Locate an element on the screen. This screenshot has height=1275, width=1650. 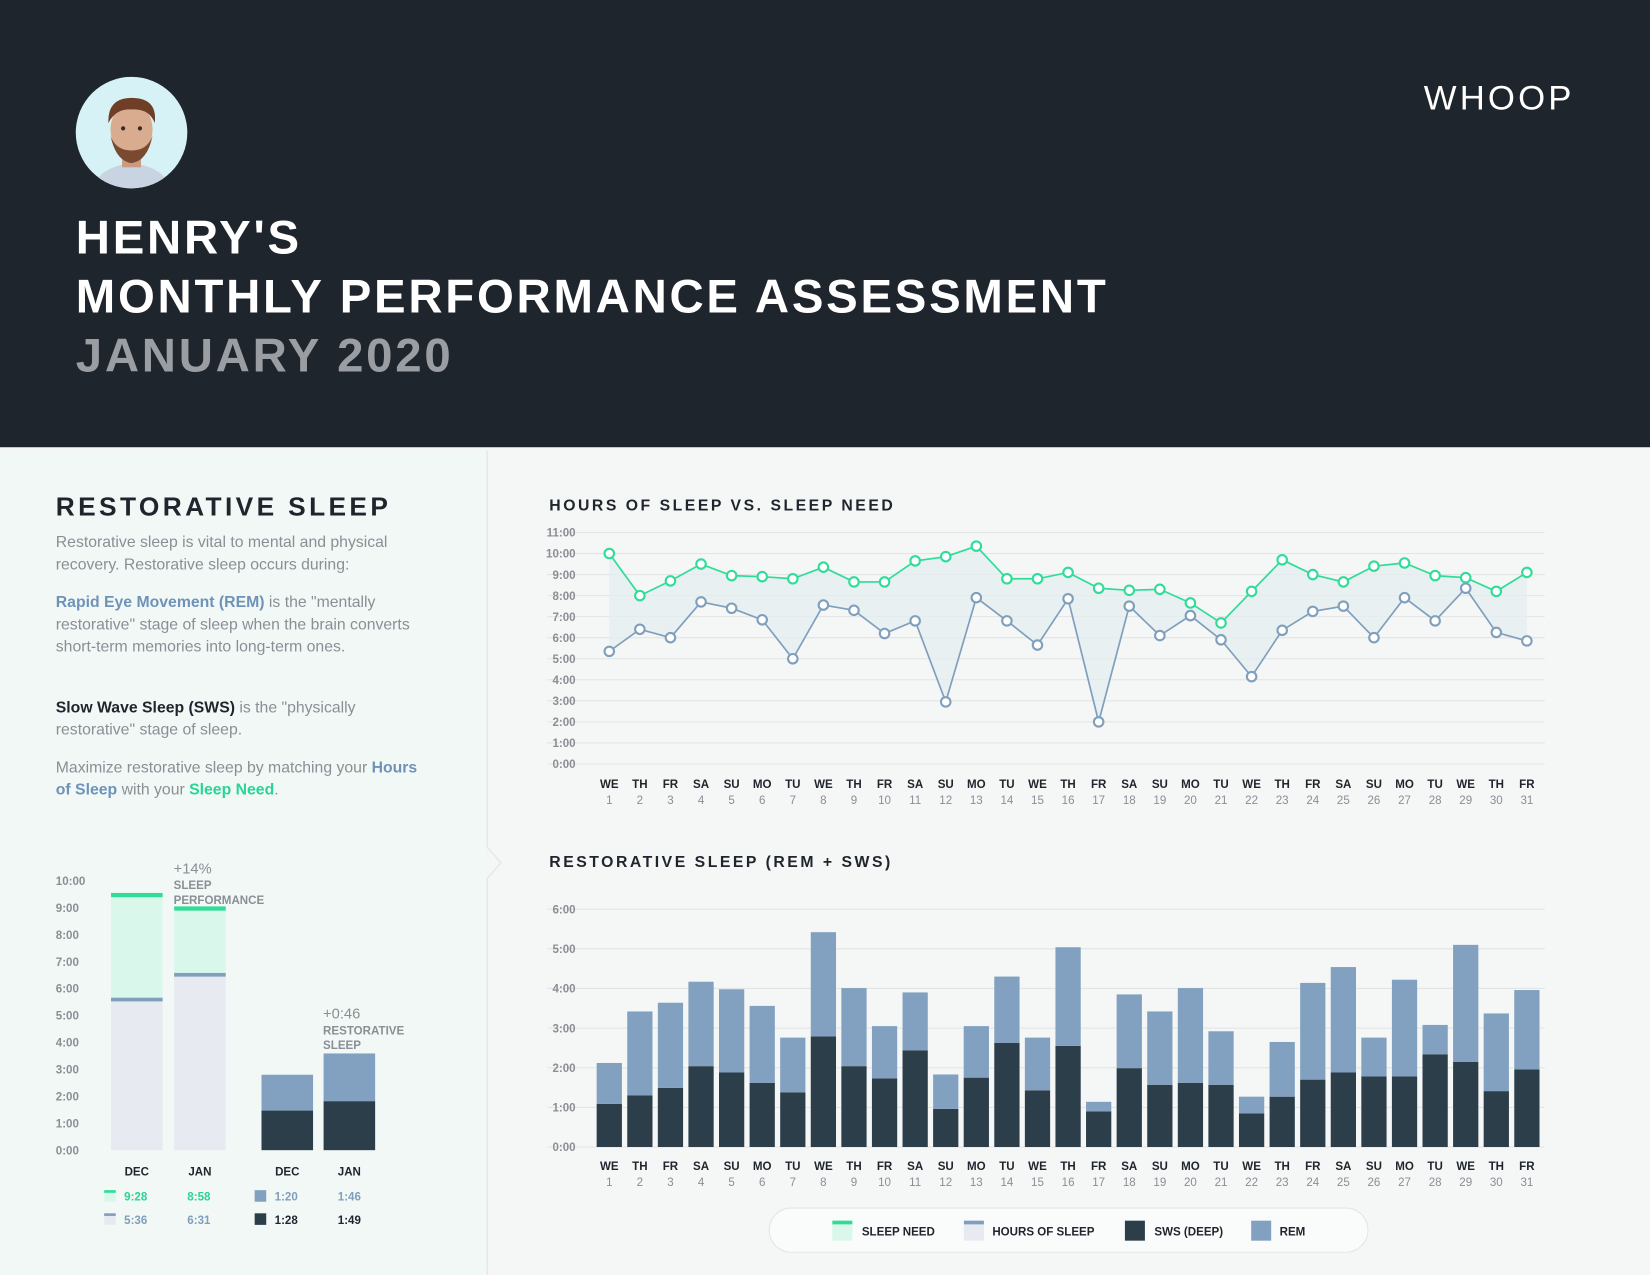
advice-part: . is located at coordinates (276, 789).